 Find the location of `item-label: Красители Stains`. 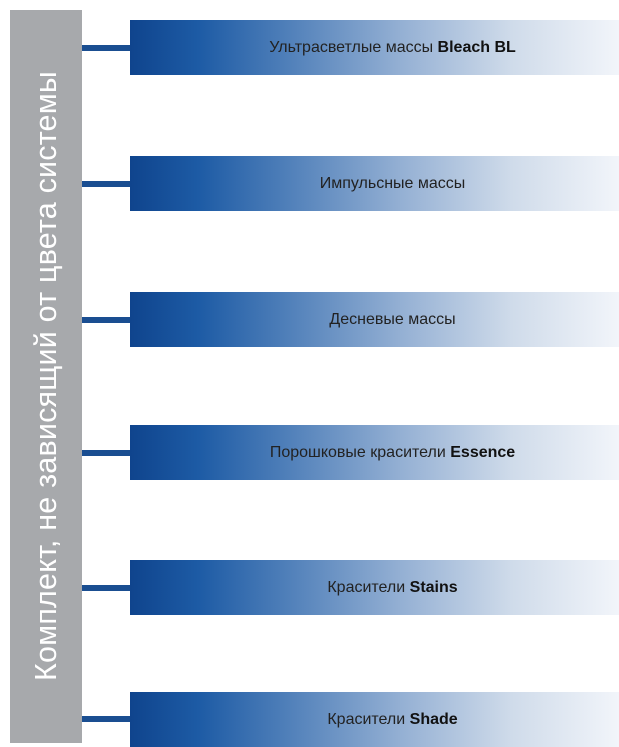

item-label: Красители Stains is located at coordinates (392, 588).